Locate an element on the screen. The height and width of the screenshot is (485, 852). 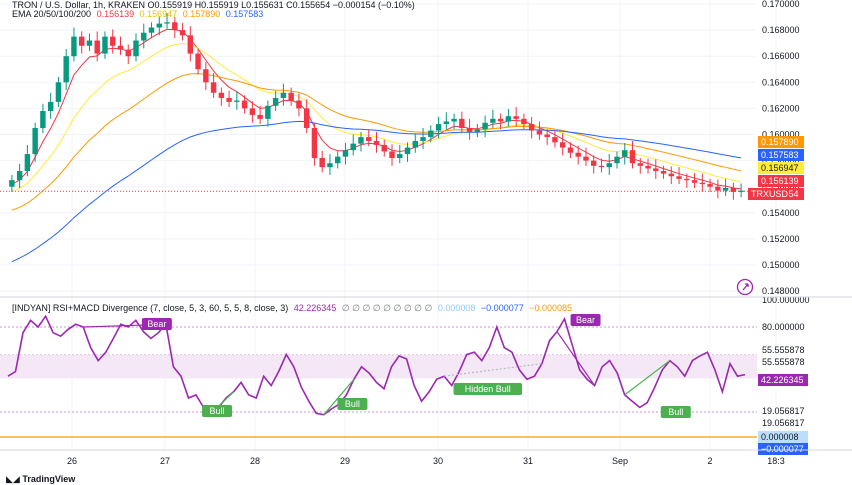
bear-divergence-line is located at coordinates (576, 358).